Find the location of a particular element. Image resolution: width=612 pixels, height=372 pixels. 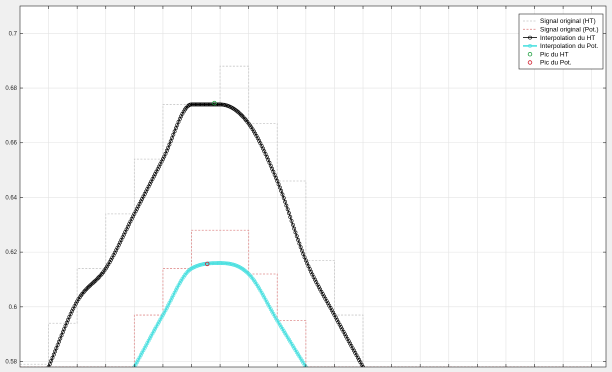

ht-peak-marker is located at coordinates (214, 103).